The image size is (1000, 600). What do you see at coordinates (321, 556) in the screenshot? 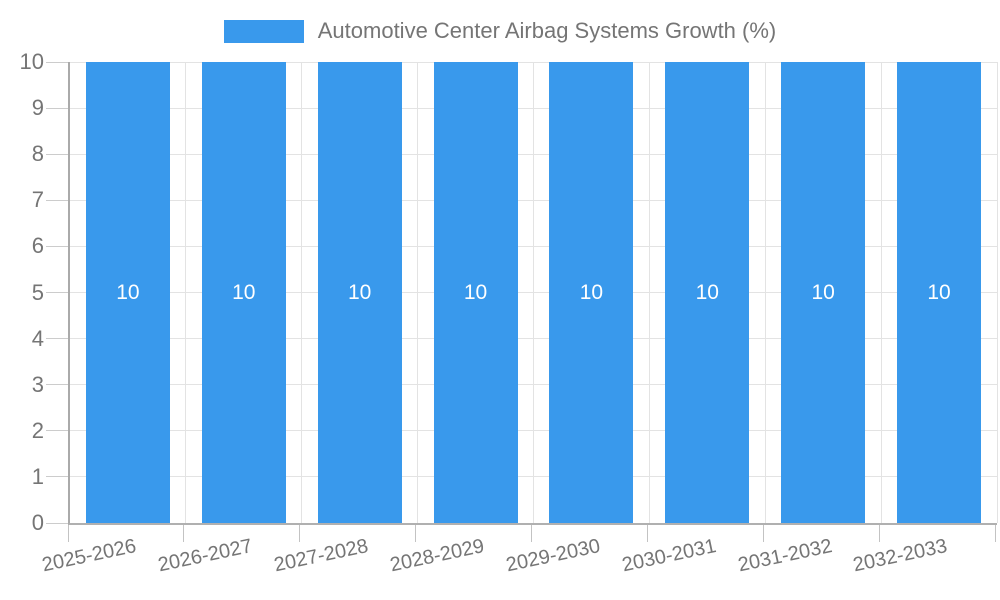
I see `x-axis-category-label: 2027-2028` at bounding box center [321, 556].